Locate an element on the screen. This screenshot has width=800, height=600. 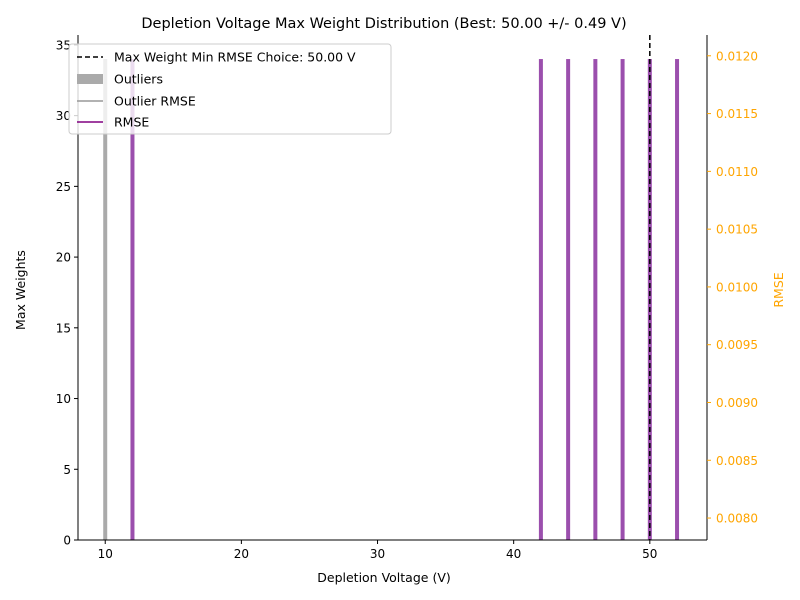
y-tick-label: 25 is located at coordinates (63, 187).